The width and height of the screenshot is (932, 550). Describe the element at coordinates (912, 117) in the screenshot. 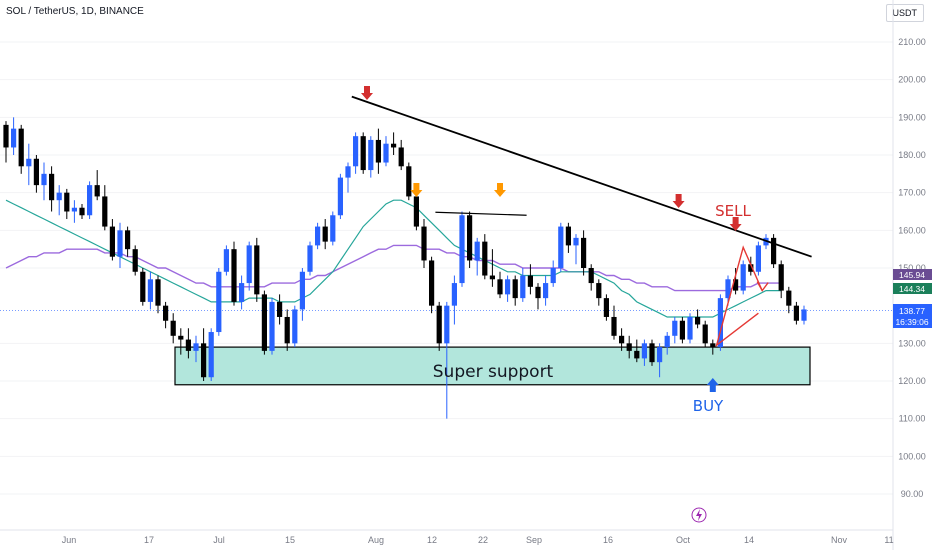

I see `y-tick-label: 190.00` at that location.